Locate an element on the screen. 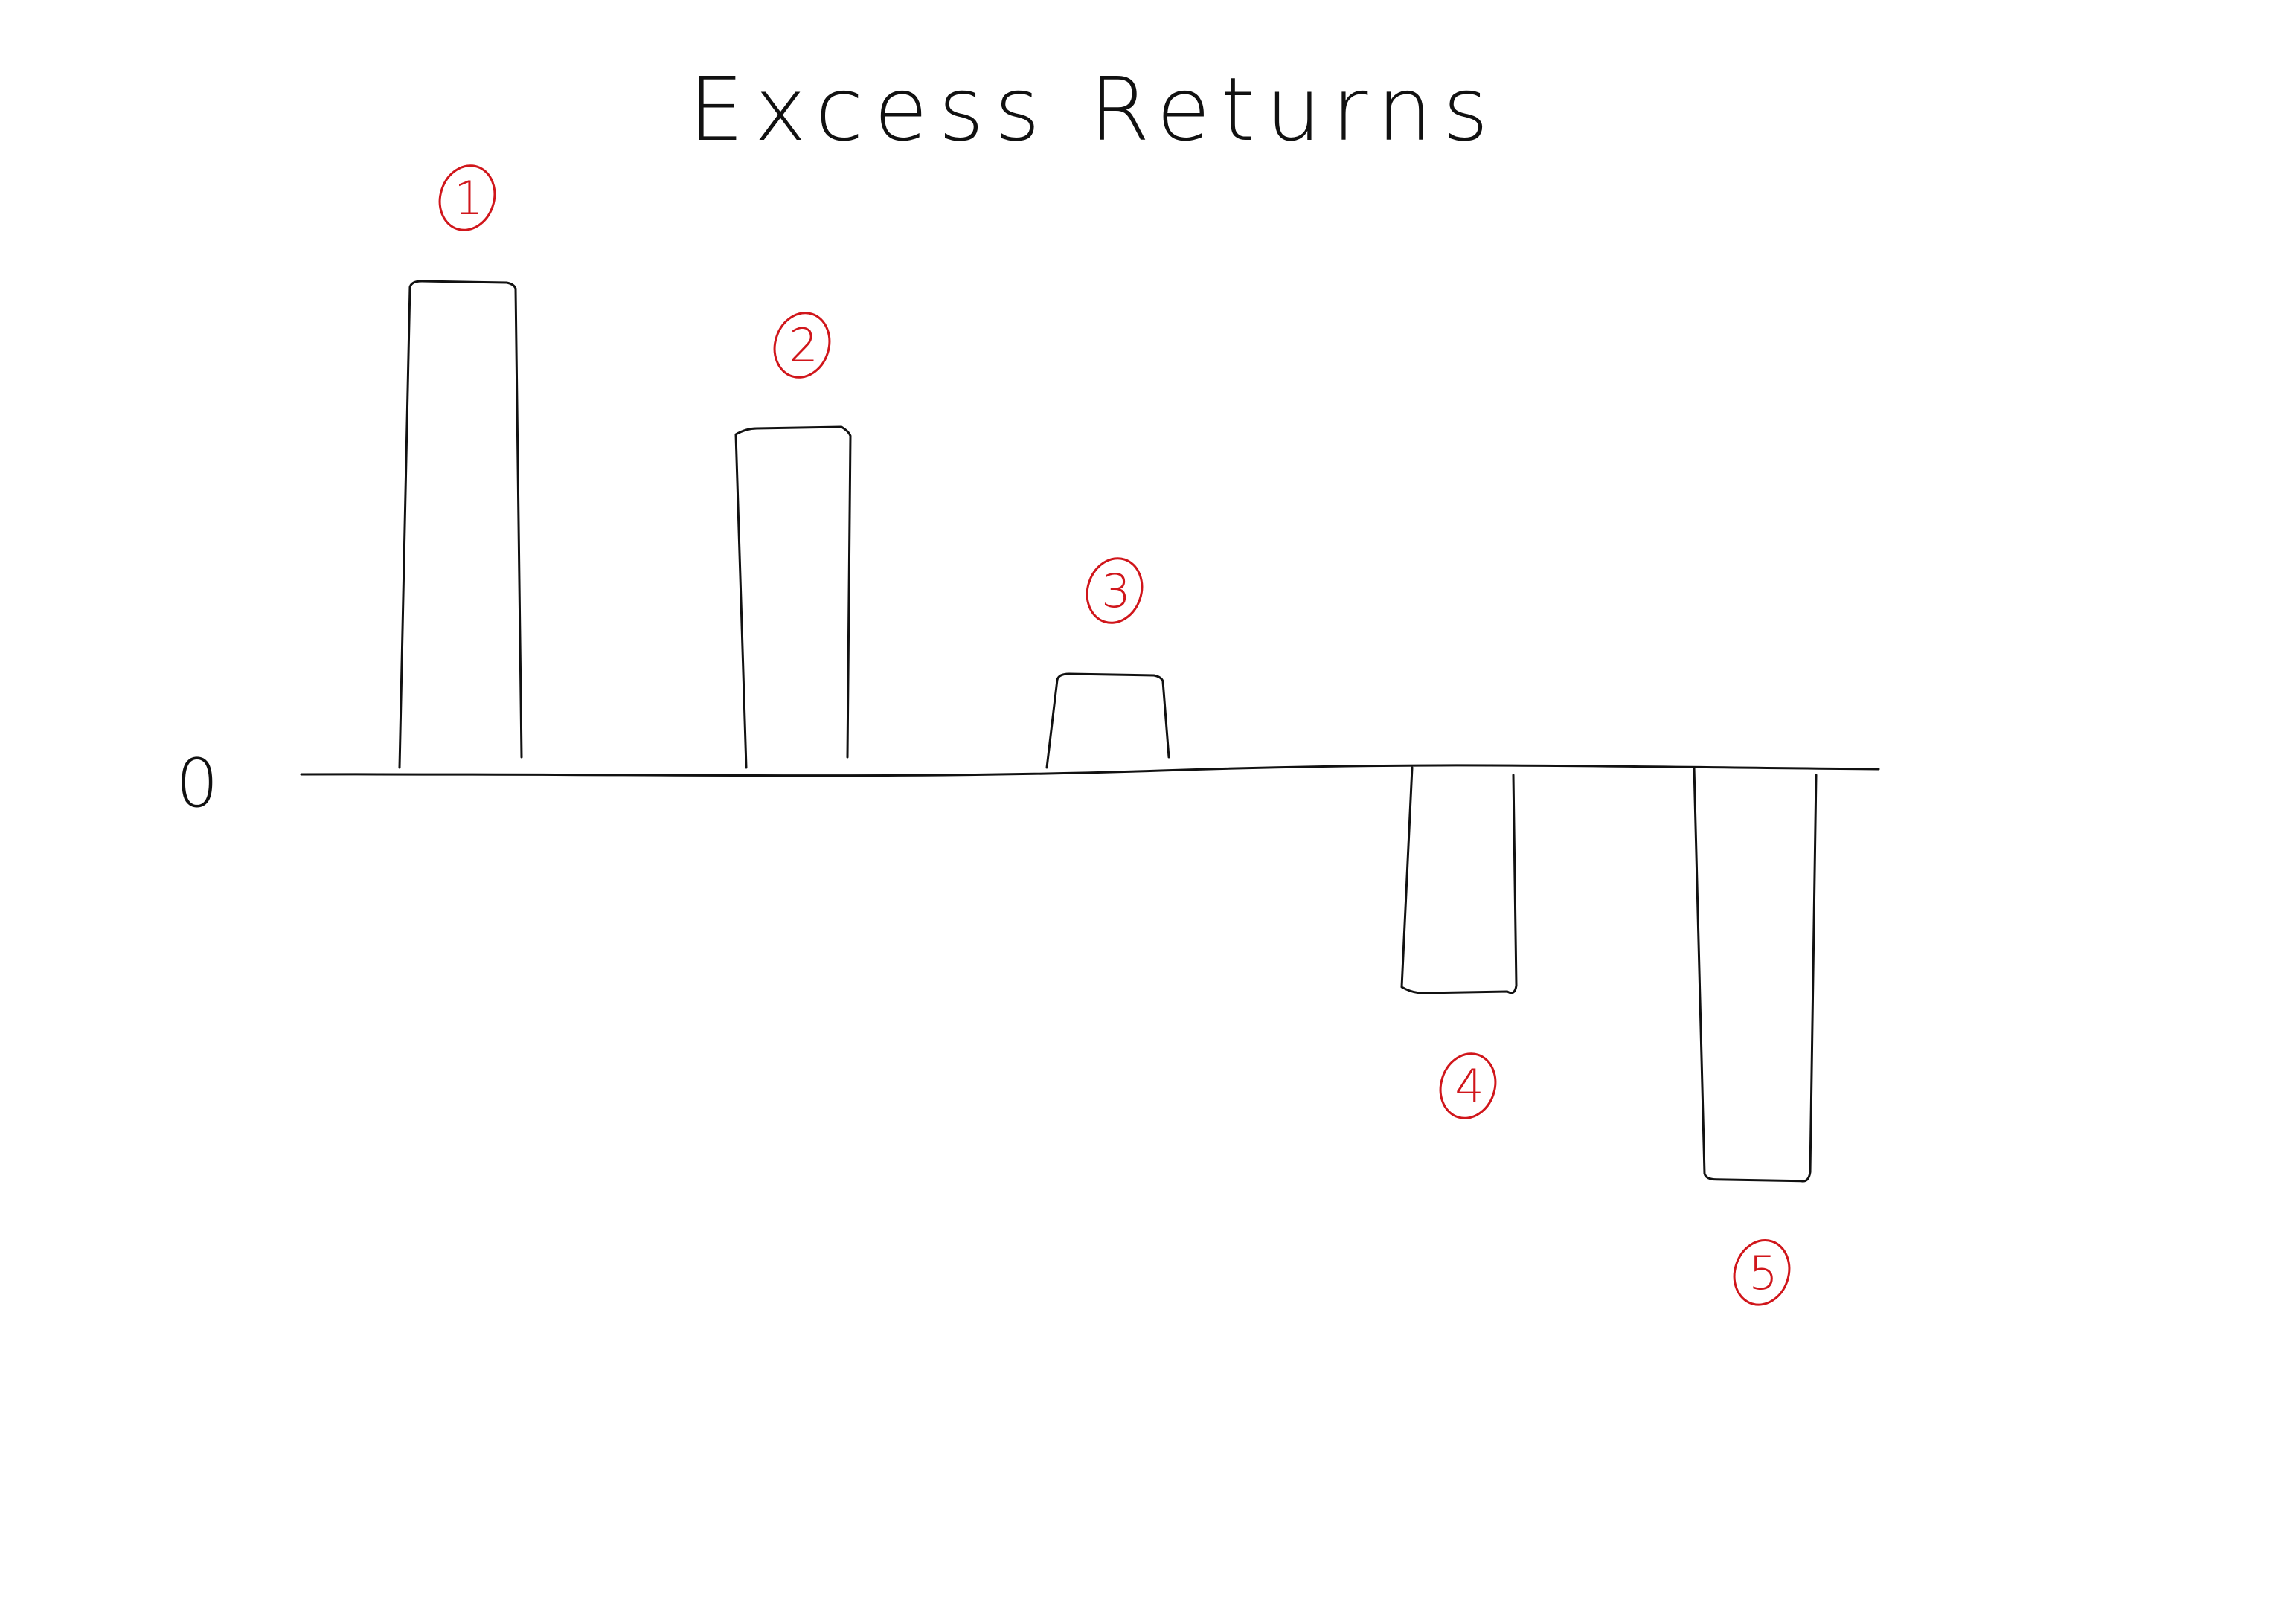 The width and height of the screenshot is (2296, 1623). data-label-5: 5 is located at coordinates (1762, 1272).